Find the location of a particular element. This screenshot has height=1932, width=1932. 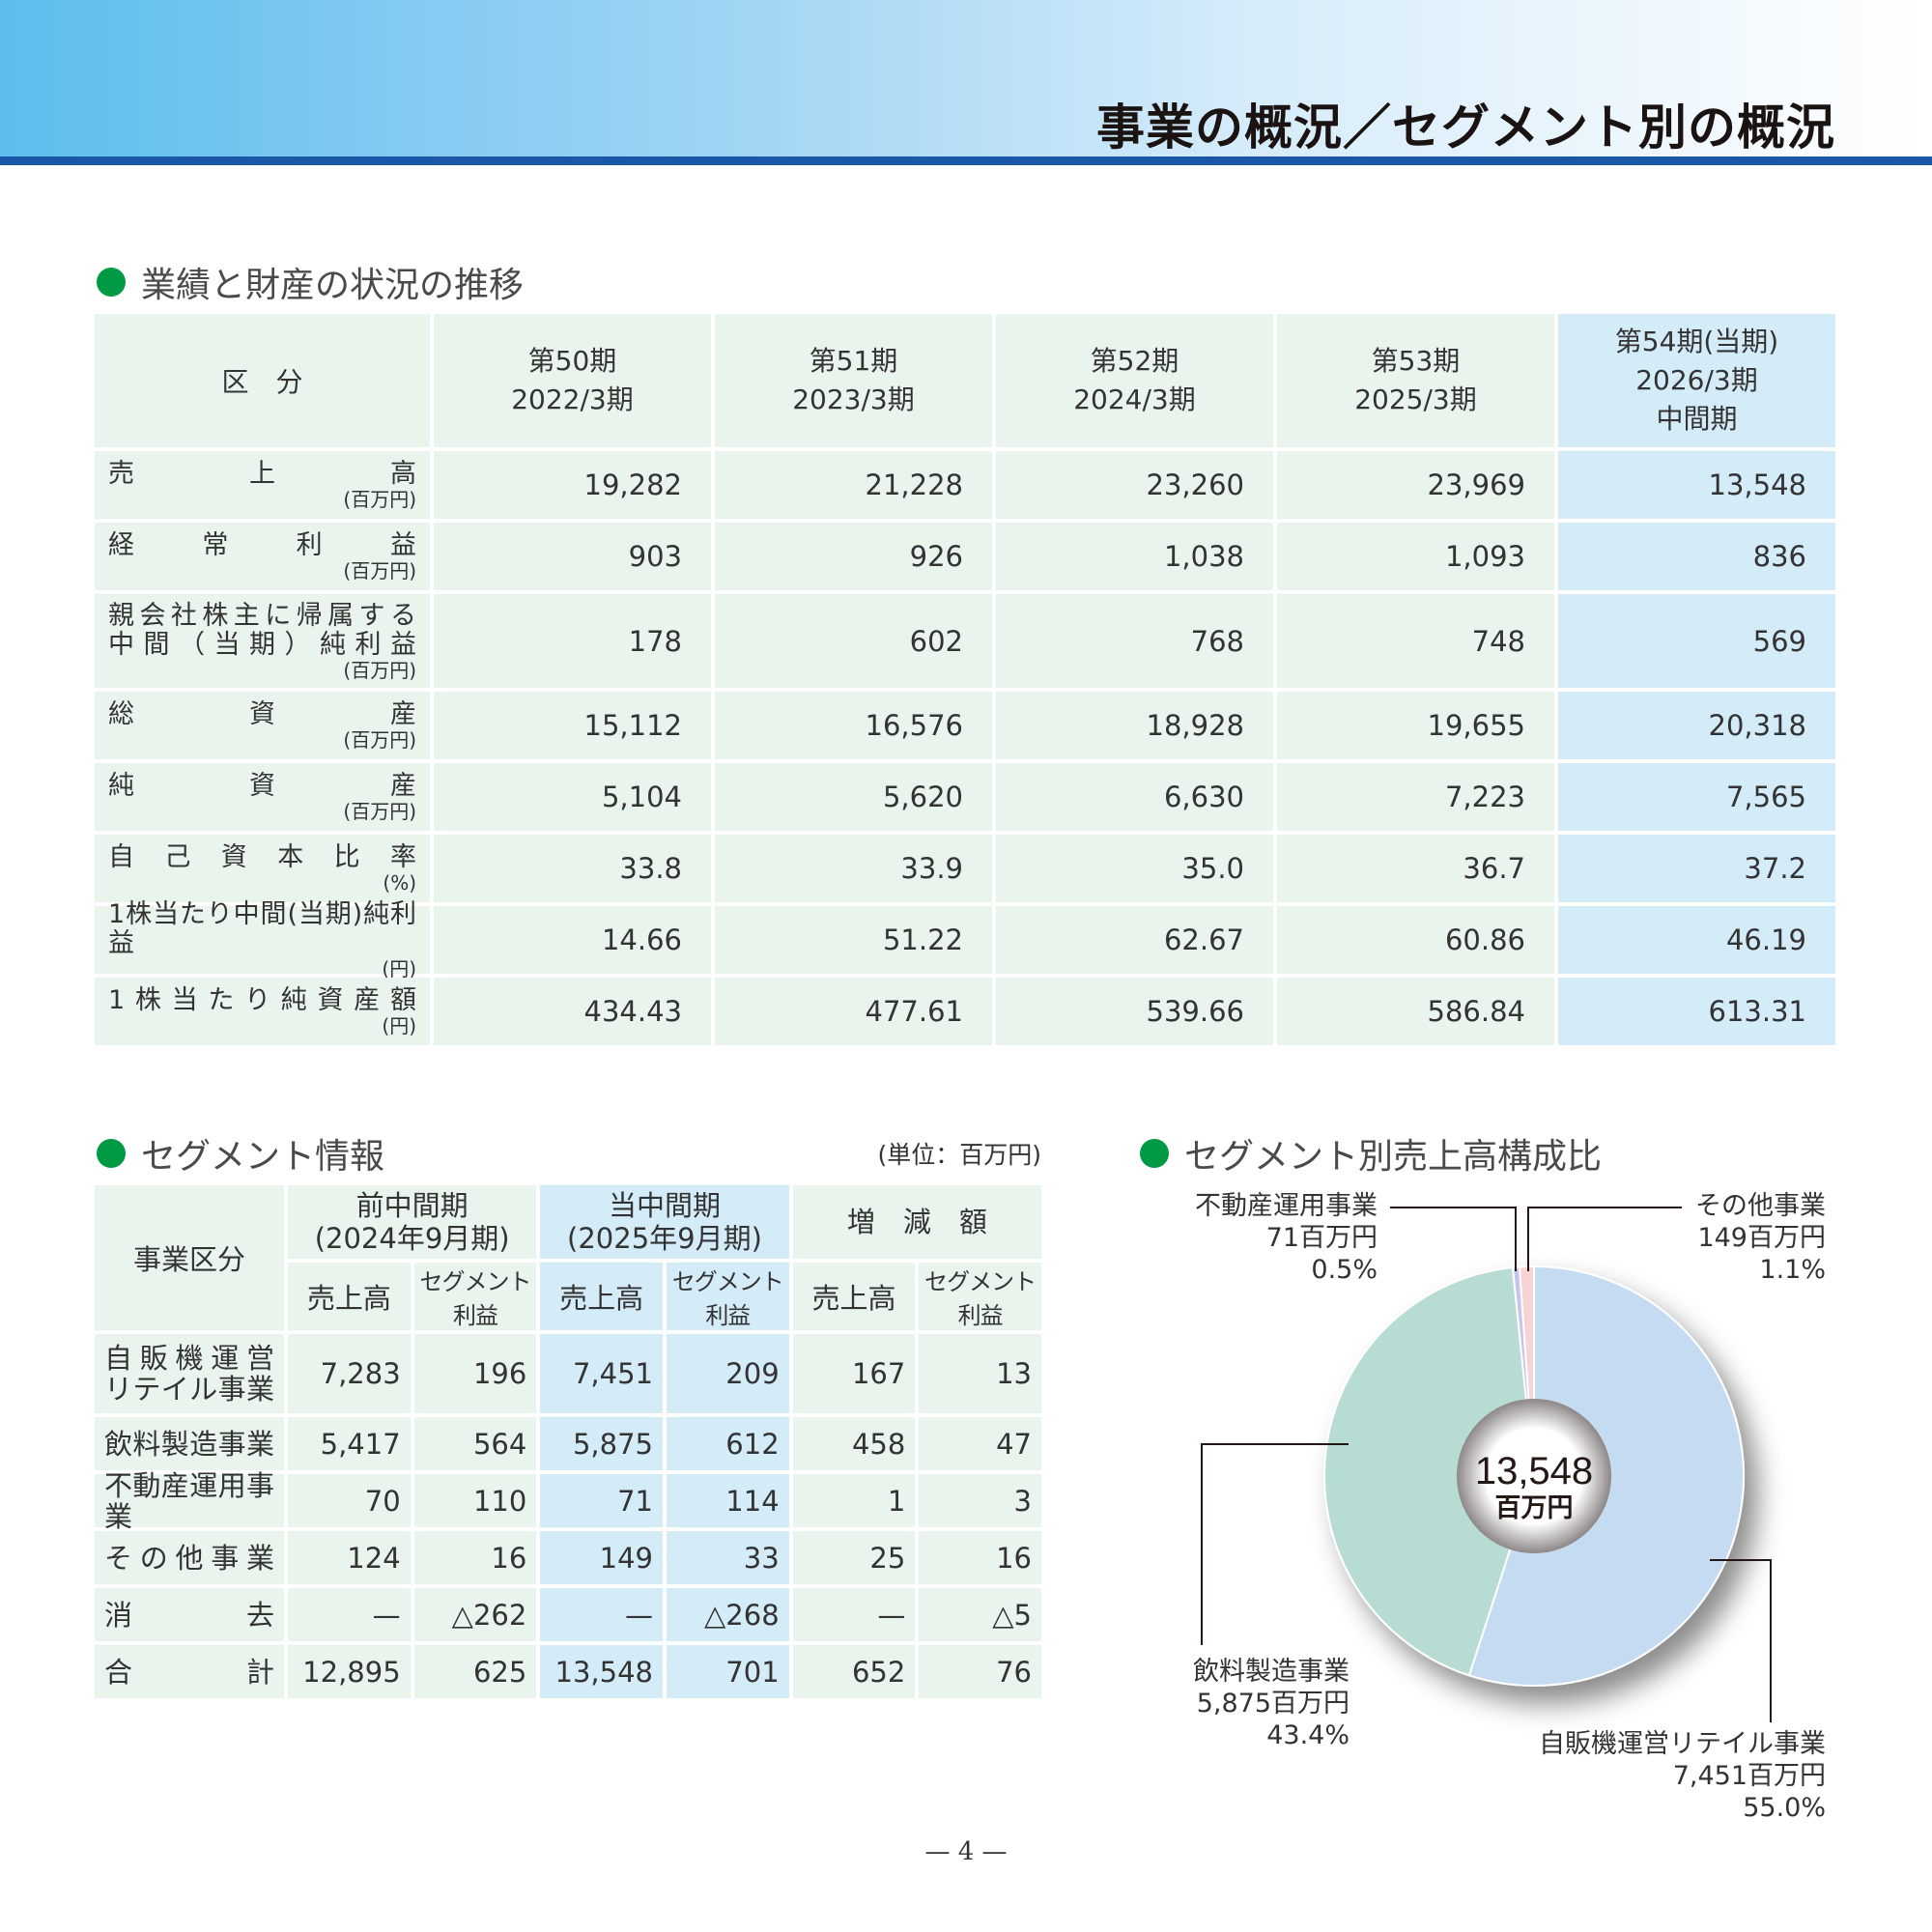

row-label-cell: 総資産 (百万円) is located at coordinates (262, 725).